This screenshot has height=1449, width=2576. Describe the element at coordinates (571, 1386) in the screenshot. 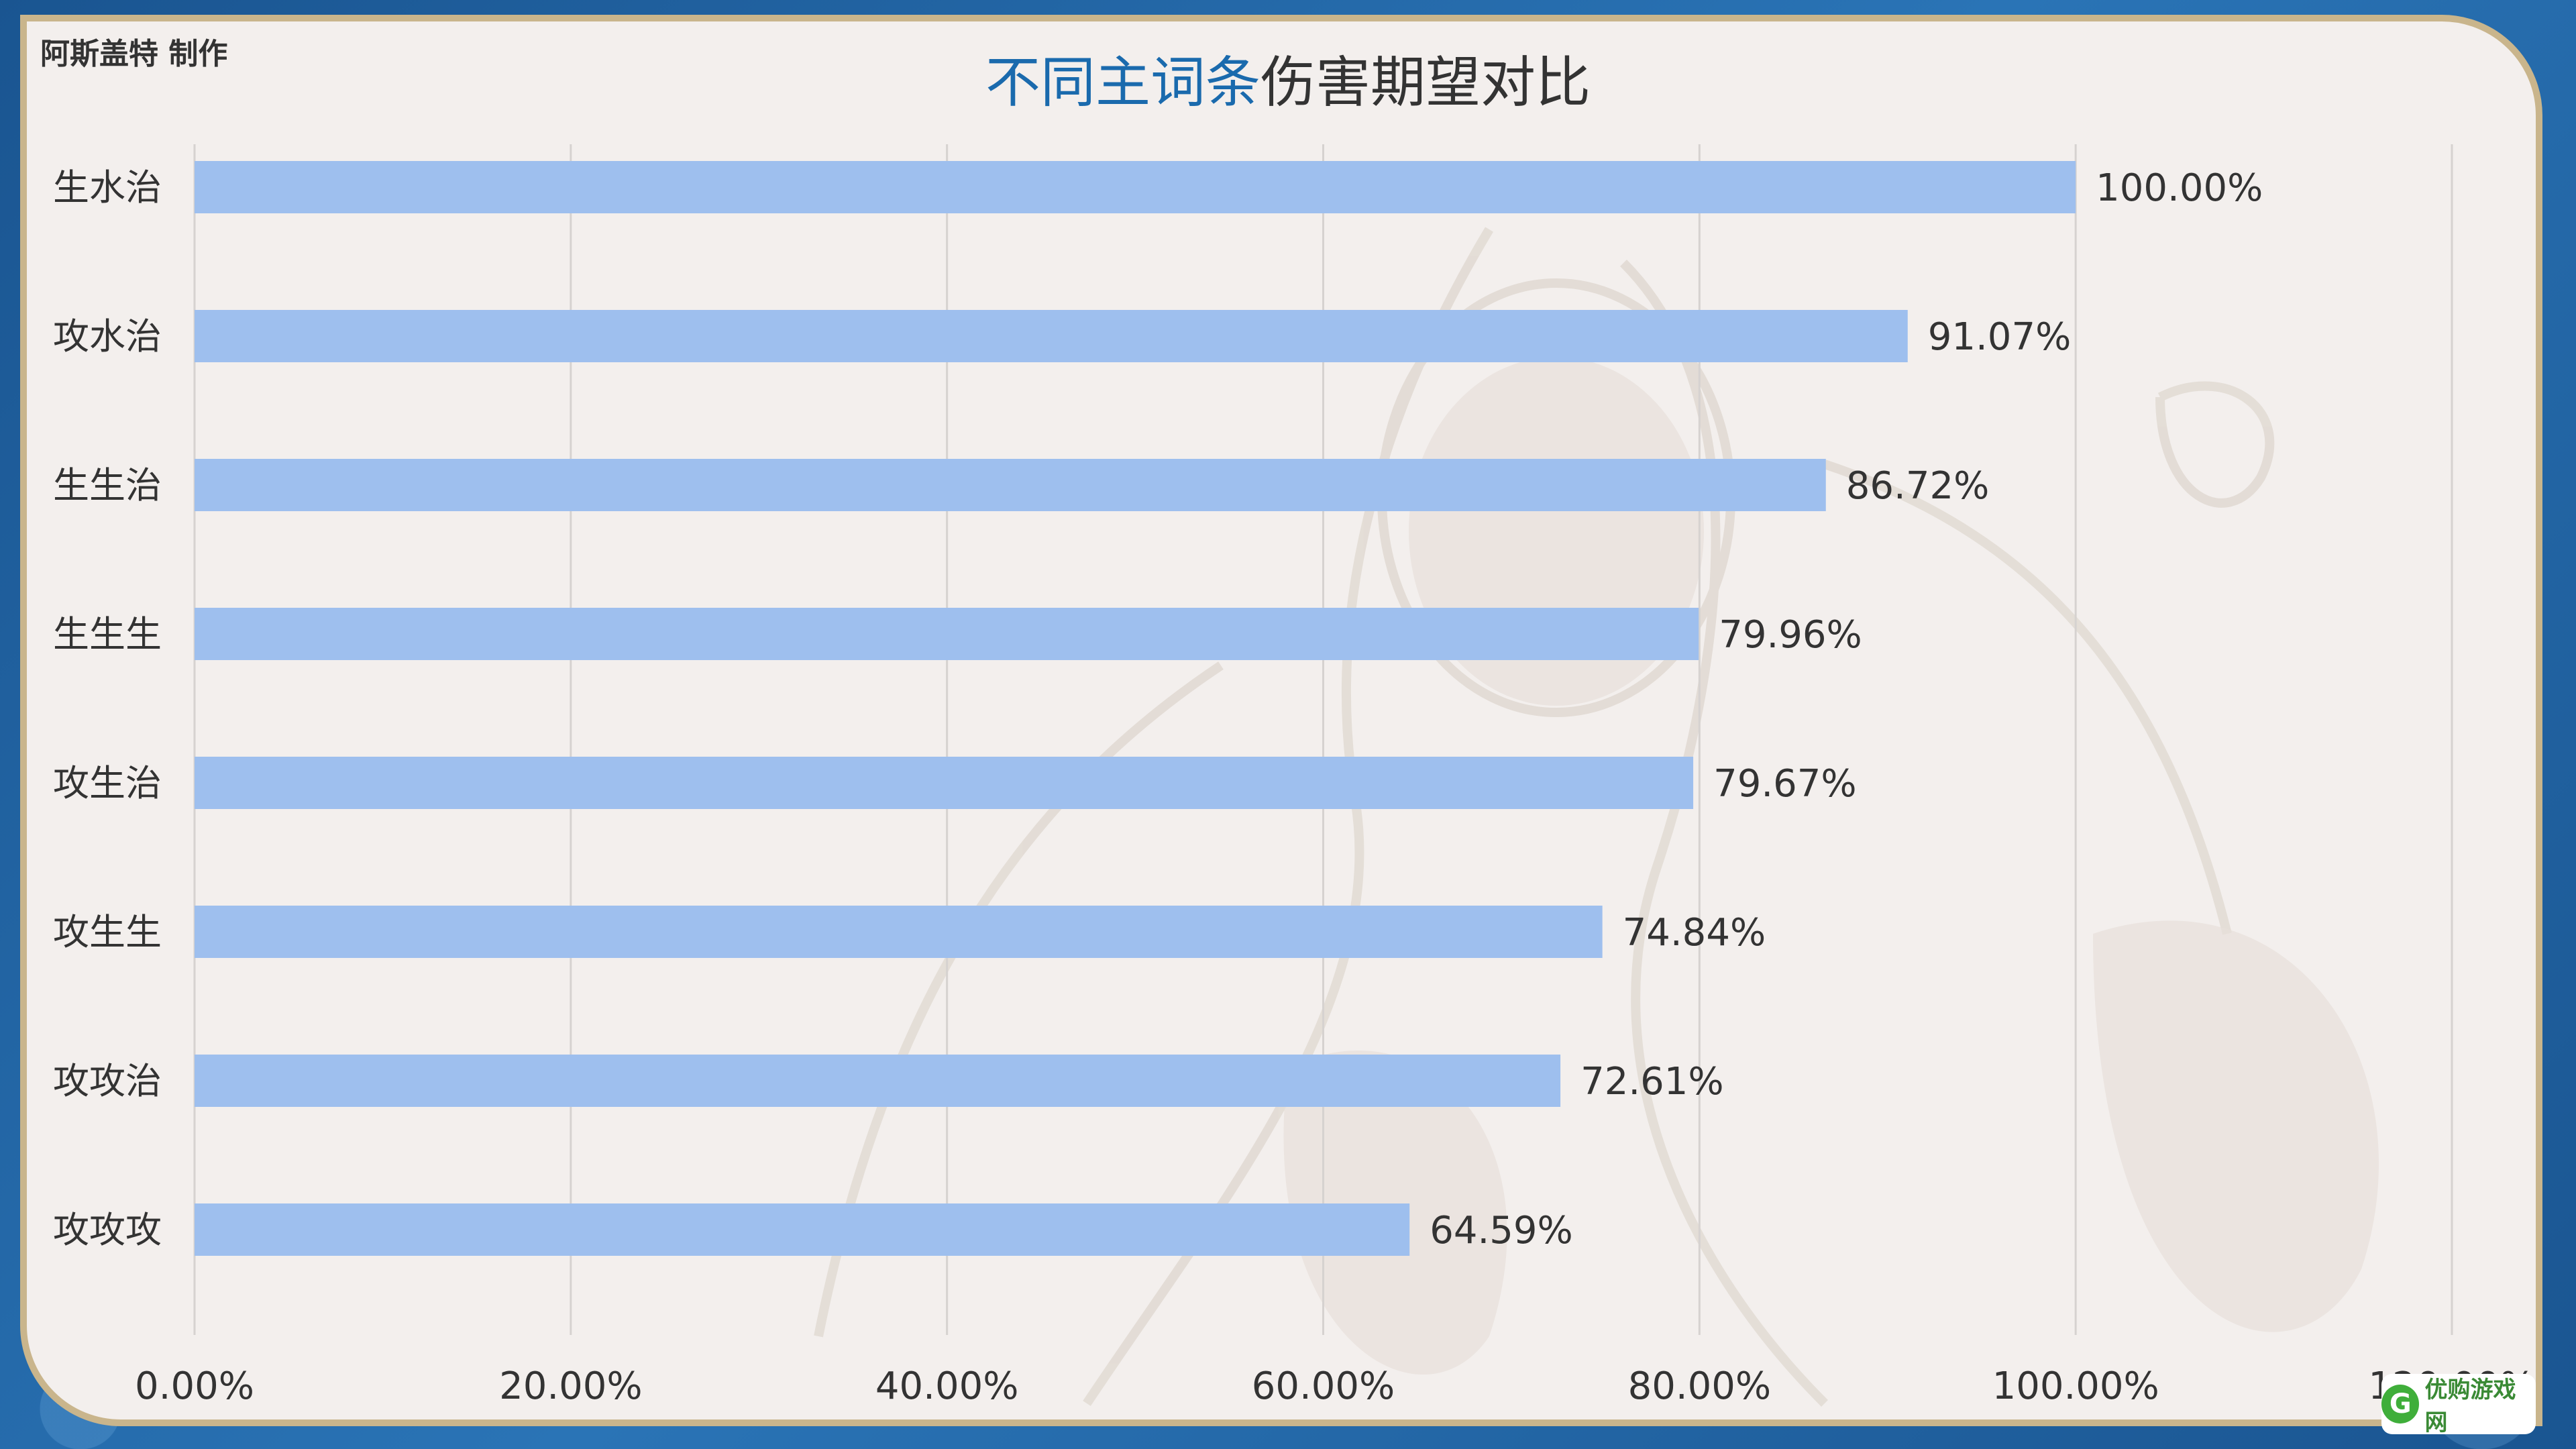

I see `x-tick-label: 20.00%` at that location.